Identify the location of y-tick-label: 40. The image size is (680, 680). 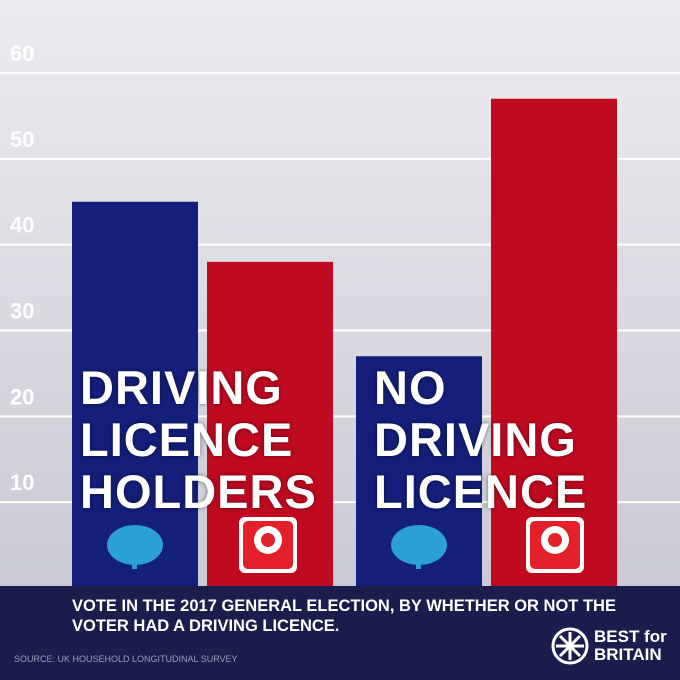
(22, 225).